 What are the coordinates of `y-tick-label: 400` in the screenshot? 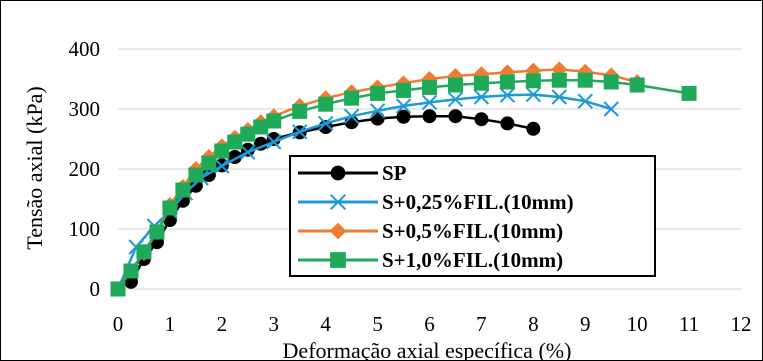 It's located at (85, 49).